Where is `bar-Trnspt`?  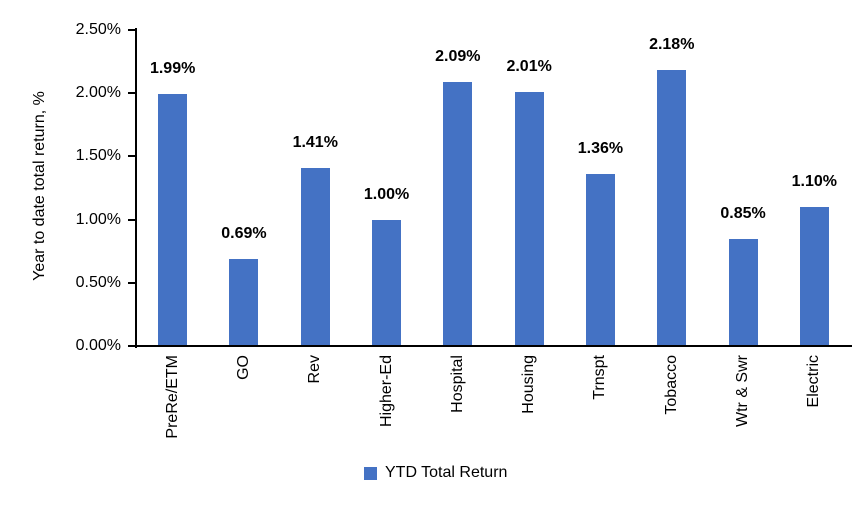
bar-Trnspt is located at coordinates (600, 260).